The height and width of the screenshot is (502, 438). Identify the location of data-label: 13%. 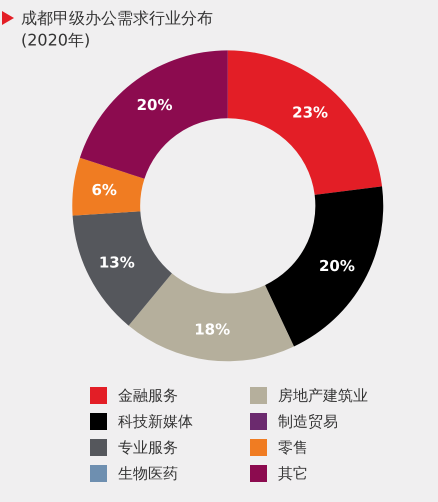
(116, 262).